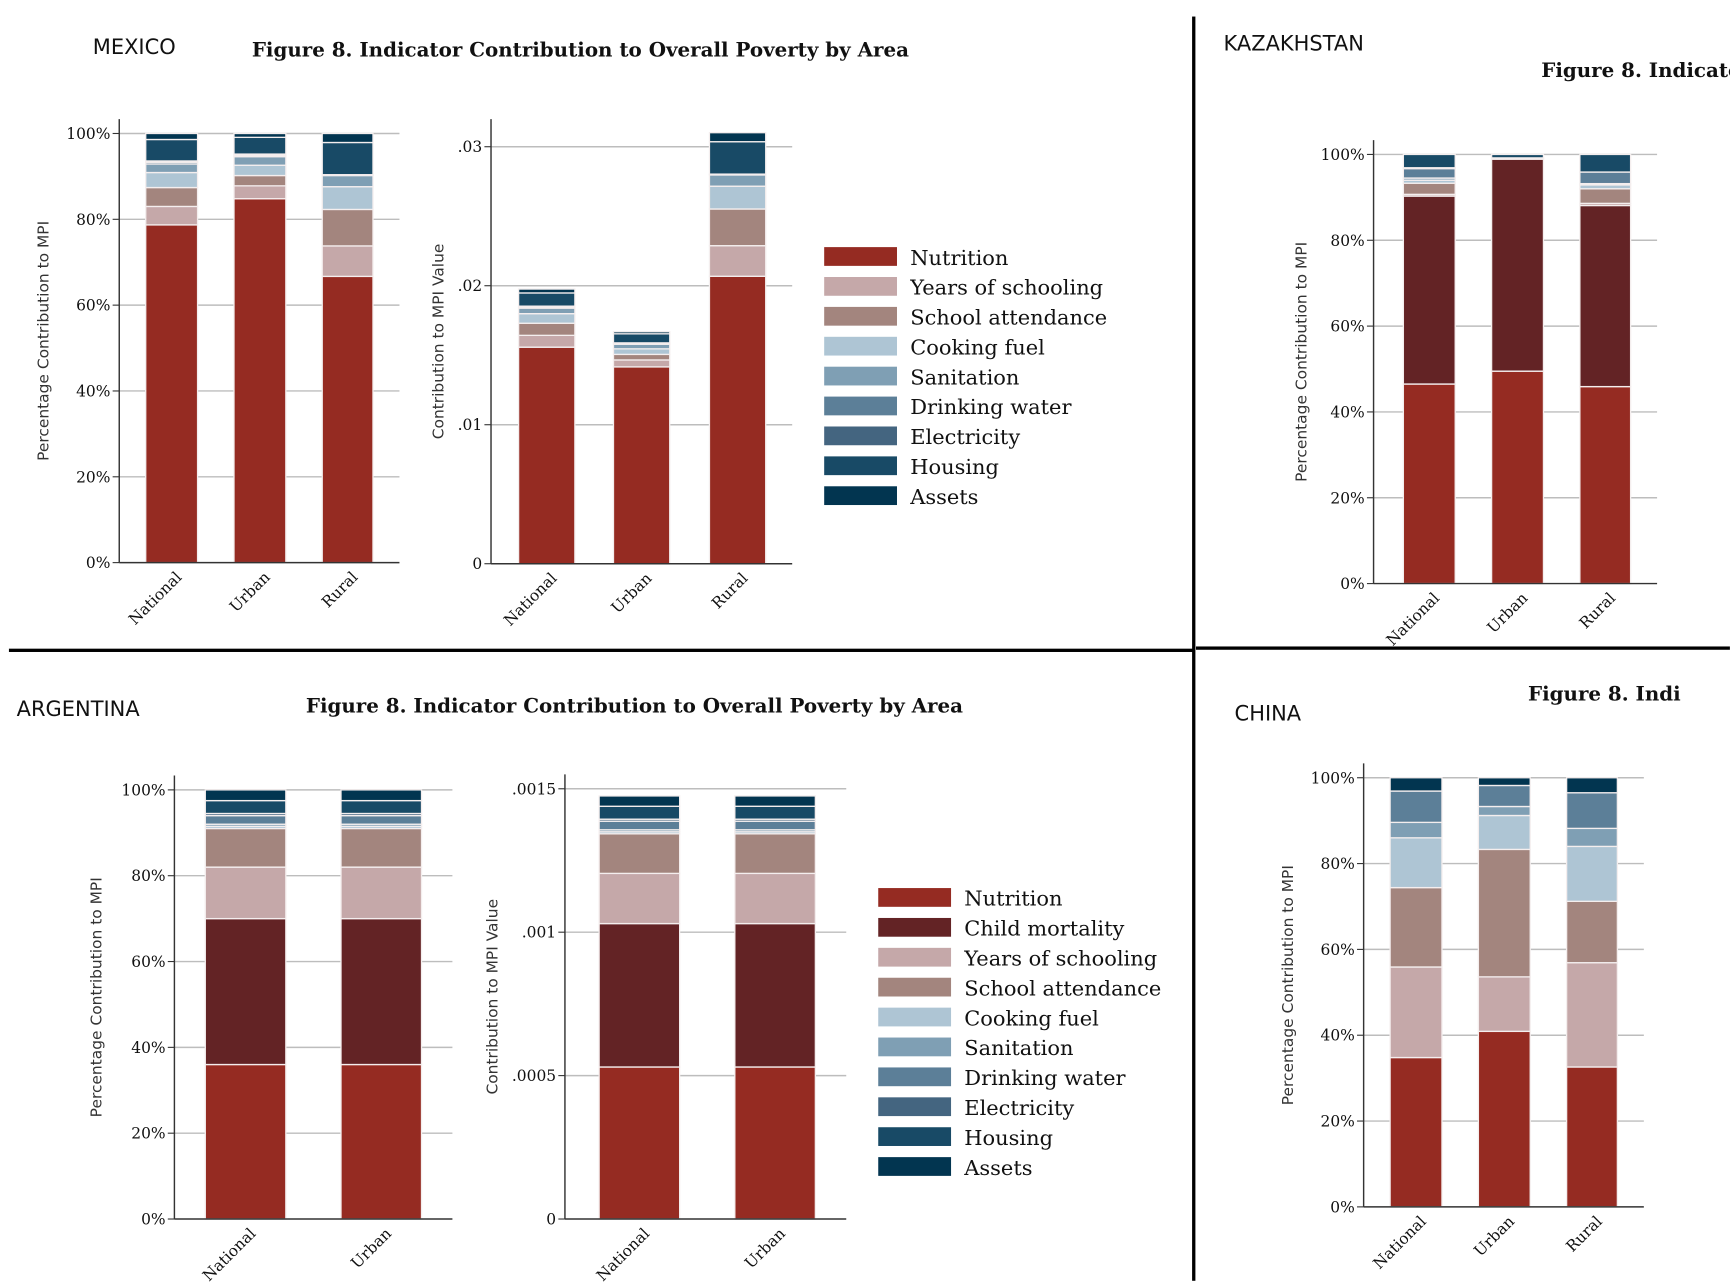  Describe the element at coordinates (1013, 899) in the screenshot. I see `legend-label: Nutrition` at that location.